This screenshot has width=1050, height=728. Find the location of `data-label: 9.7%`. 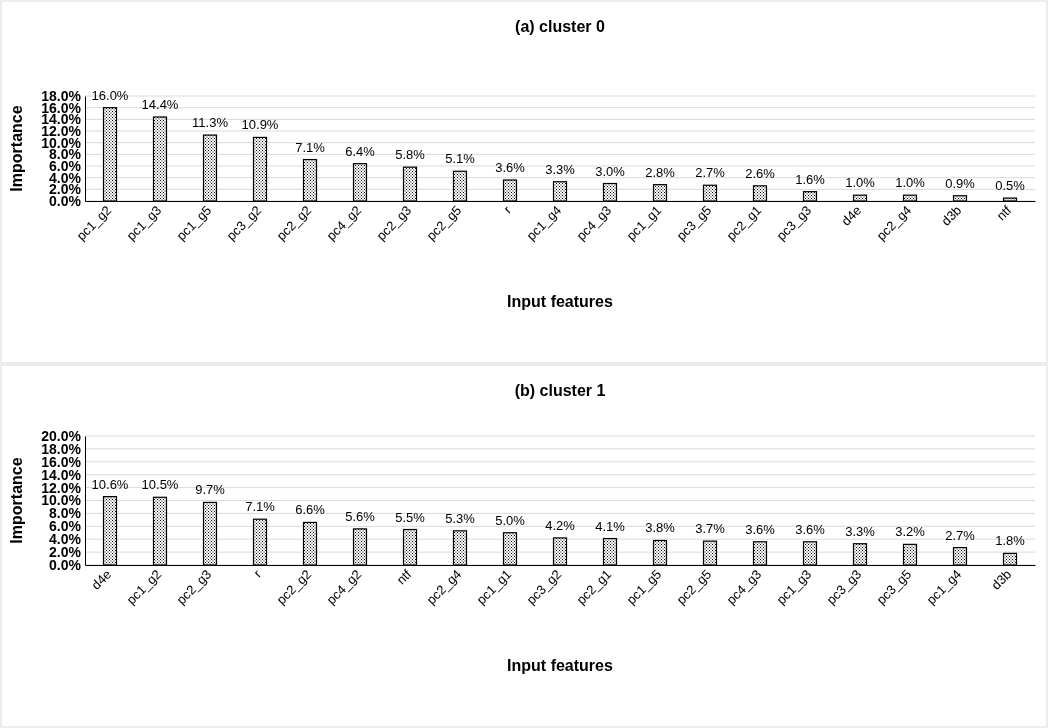

data-label: 9.7% is located at coordinates (210, 490).